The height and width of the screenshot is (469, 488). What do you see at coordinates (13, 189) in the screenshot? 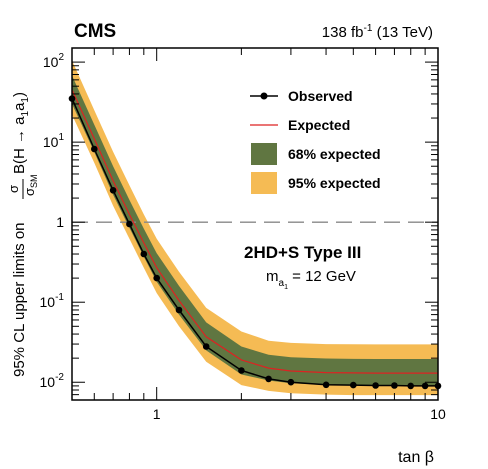
I see `y-axis-label-sigma: σ` at bounding box center [13, 189].